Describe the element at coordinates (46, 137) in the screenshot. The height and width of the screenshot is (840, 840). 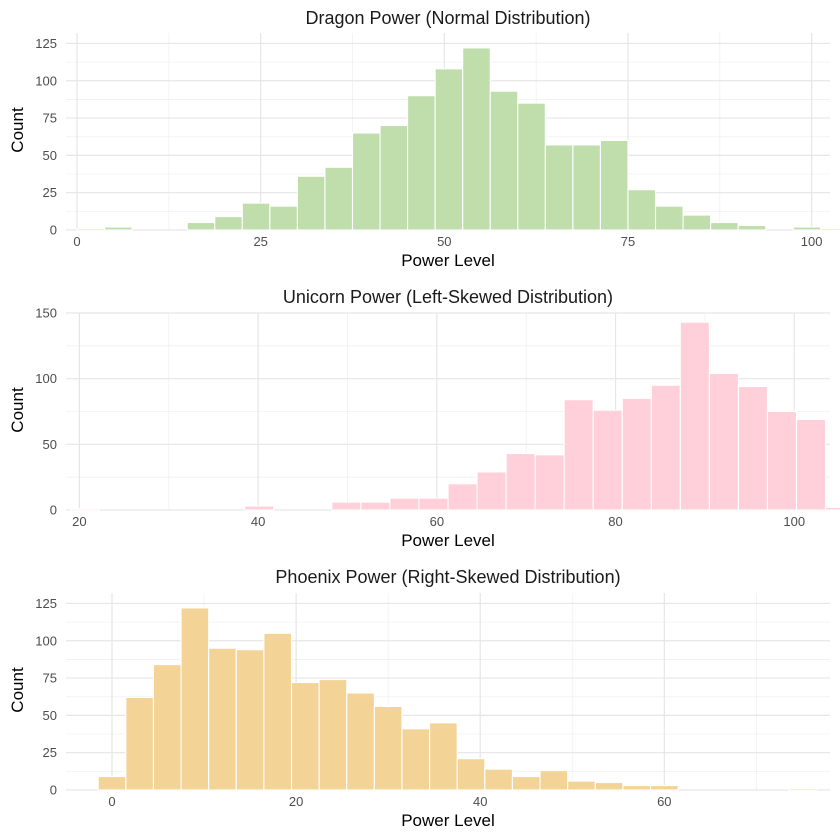
I see `dragon-y-ticks: 0 25 50 75 100 125` at that location.